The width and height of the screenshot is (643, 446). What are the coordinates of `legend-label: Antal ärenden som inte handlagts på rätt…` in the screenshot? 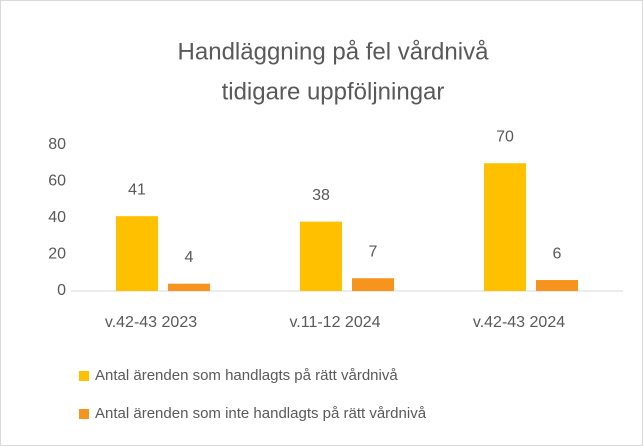 It's located at (261, 413).